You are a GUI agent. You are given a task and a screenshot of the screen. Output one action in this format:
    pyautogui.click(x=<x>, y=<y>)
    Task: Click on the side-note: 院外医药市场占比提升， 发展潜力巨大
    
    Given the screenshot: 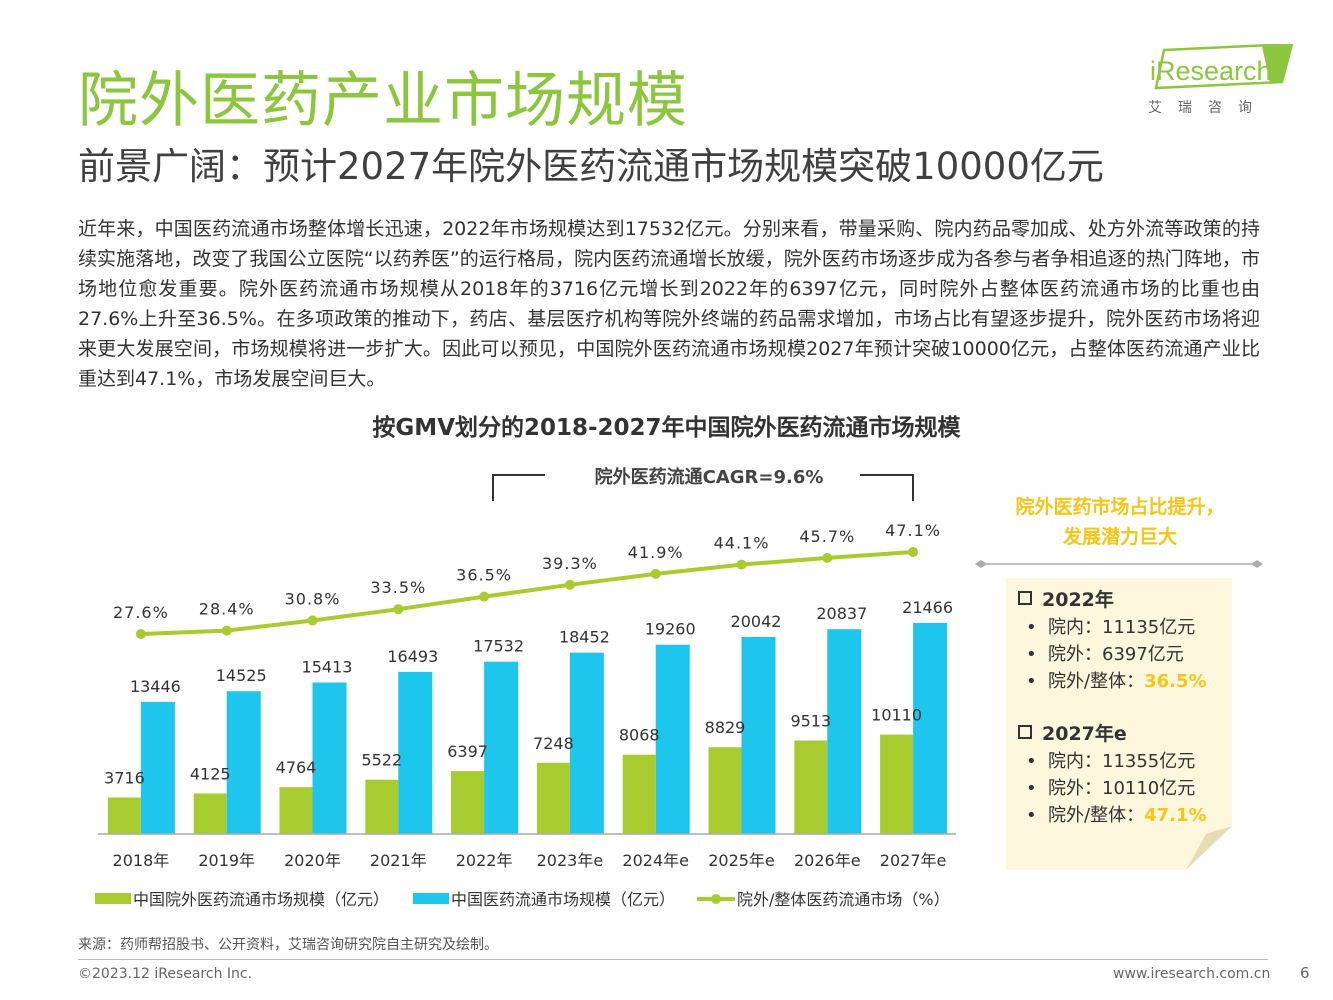 What is the action you would take?
    pyautogui.click(x=1120, y=522)
    